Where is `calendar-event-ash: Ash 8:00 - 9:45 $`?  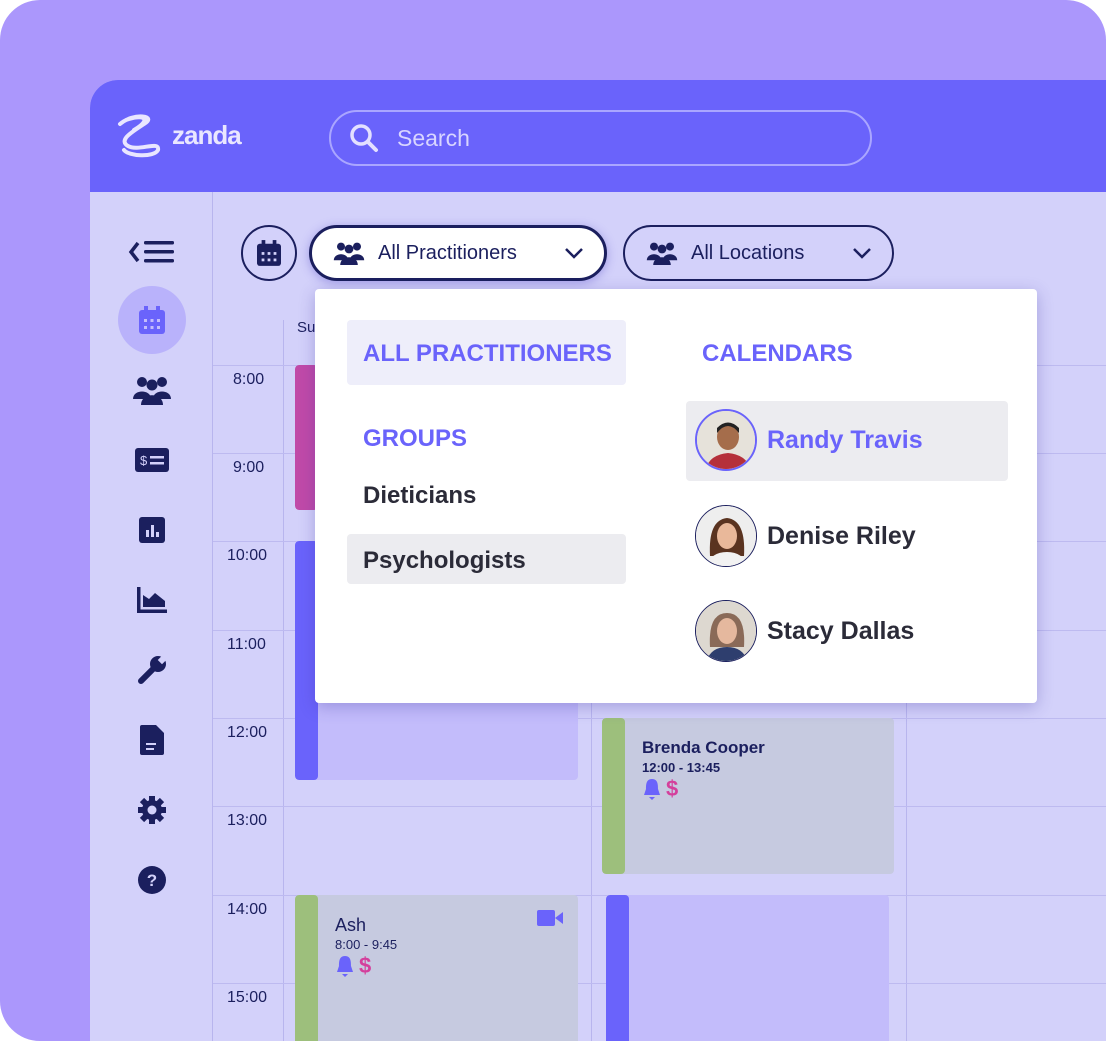
calendar-event-ash: Ash 8:00 - 9:45 $ is located at coordinates (436, 968).